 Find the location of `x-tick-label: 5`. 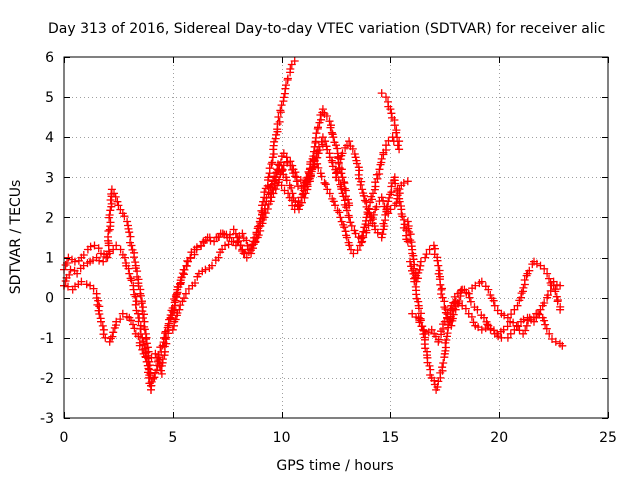

x-tick-label: 5 is located at coordinates (172, 438).